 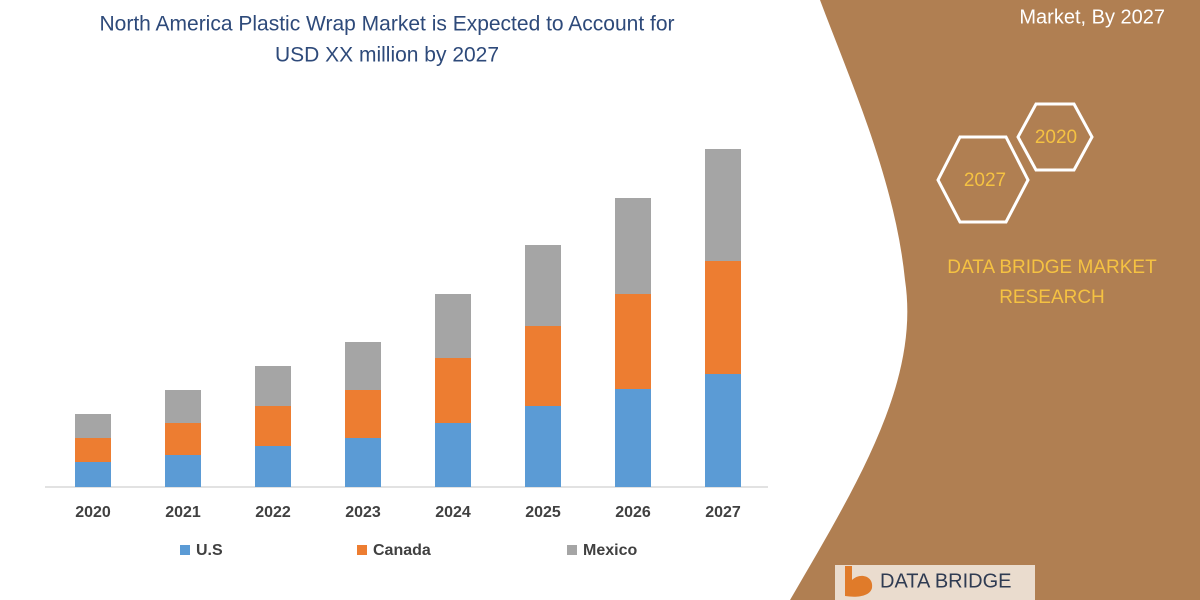 What do you see at coordinates (543, 512) in the screenshot?
I see `x-tick-label: 2025` at bounding box center [543, 512].